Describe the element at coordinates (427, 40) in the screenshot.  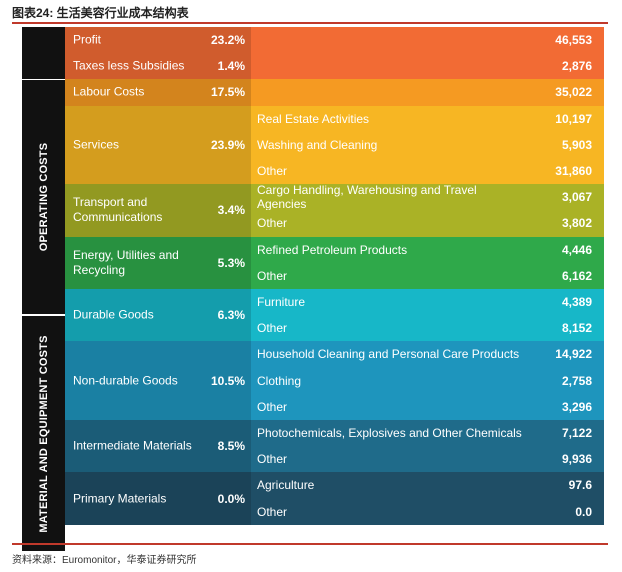
I see `right-row-profit-1: 46,553` at that location.